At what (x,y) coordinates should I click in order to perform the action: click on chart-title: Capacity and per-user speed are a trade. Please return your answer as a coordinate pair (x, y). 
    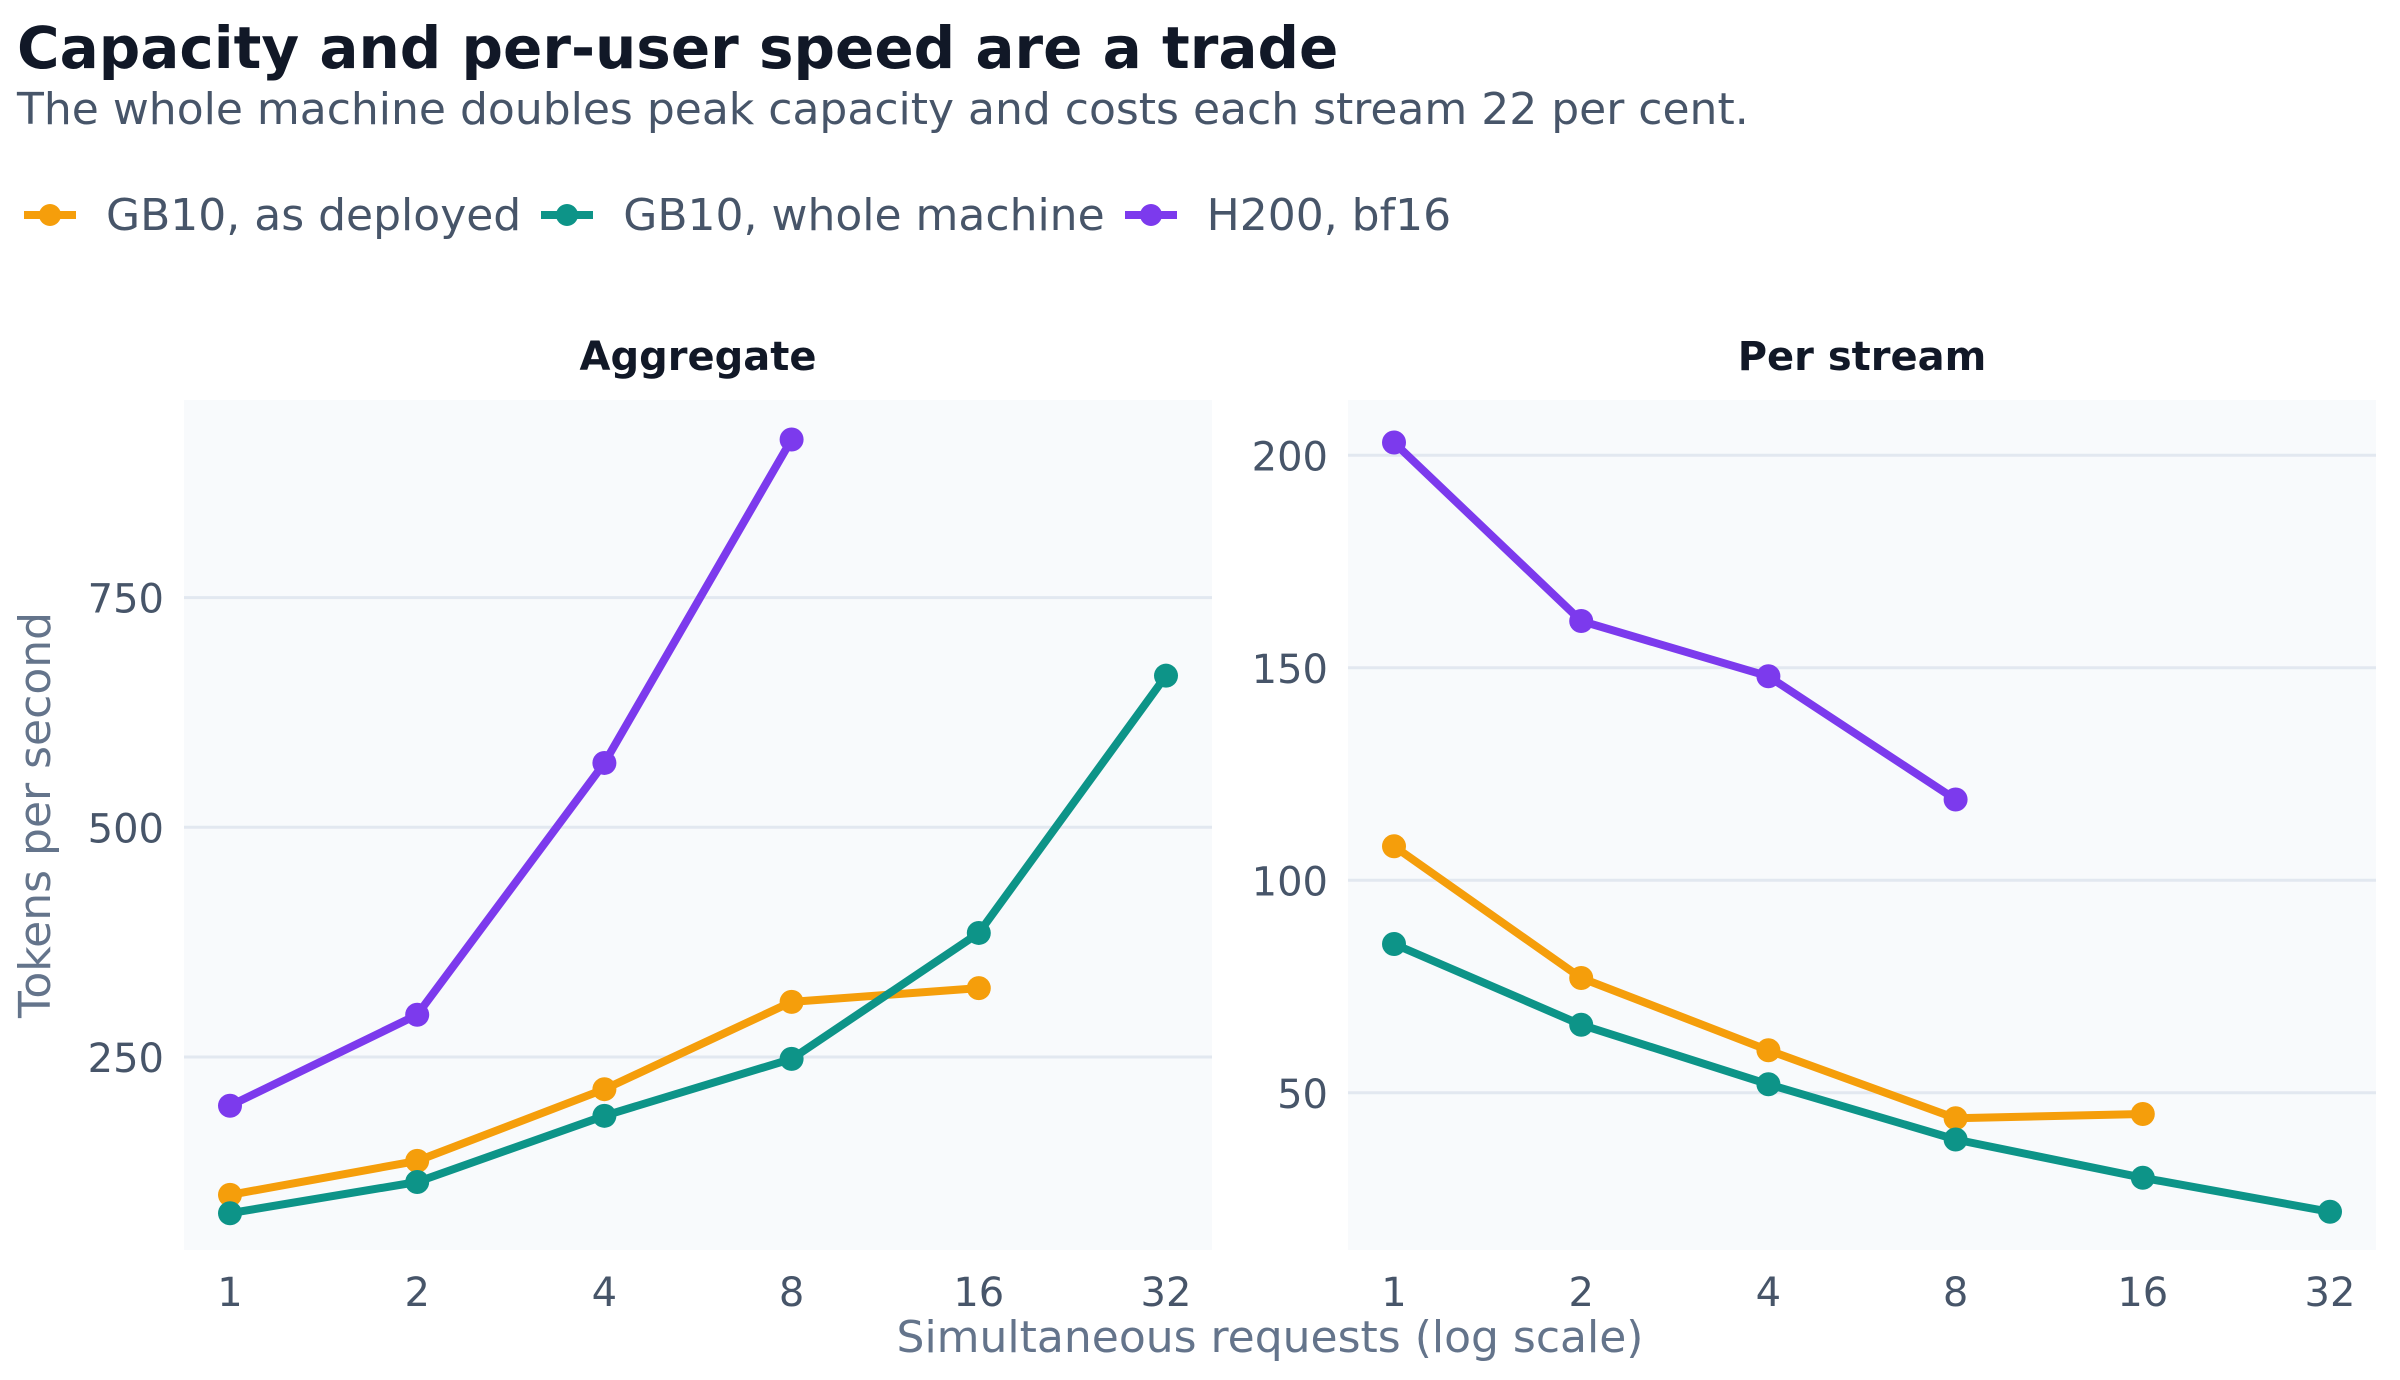
    Looking at the image, I should click on (678, 48).